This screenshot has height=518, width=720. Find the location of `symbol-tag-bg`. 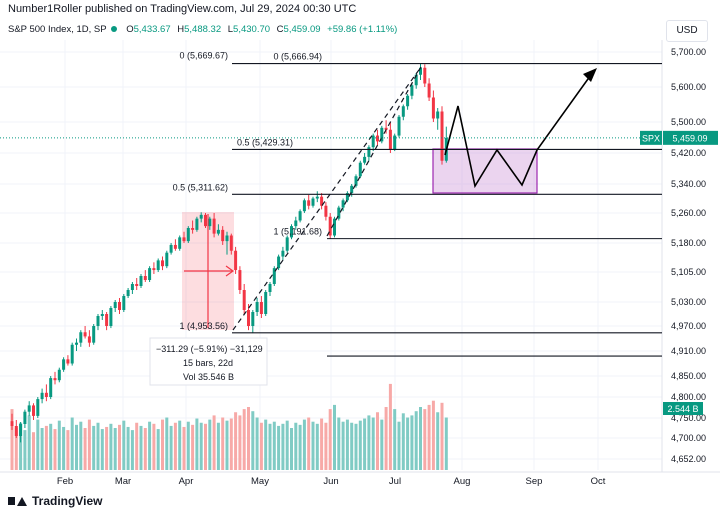

symbol-tag-bg is located at coordinates (651, 137).